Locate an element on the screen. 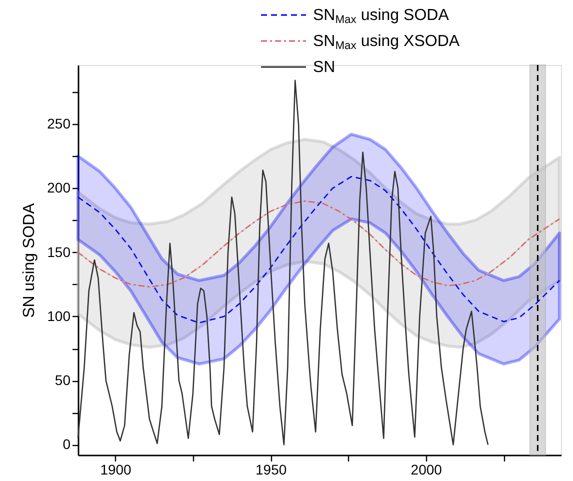  legend-label: SN is located at coordinates (324, 67).